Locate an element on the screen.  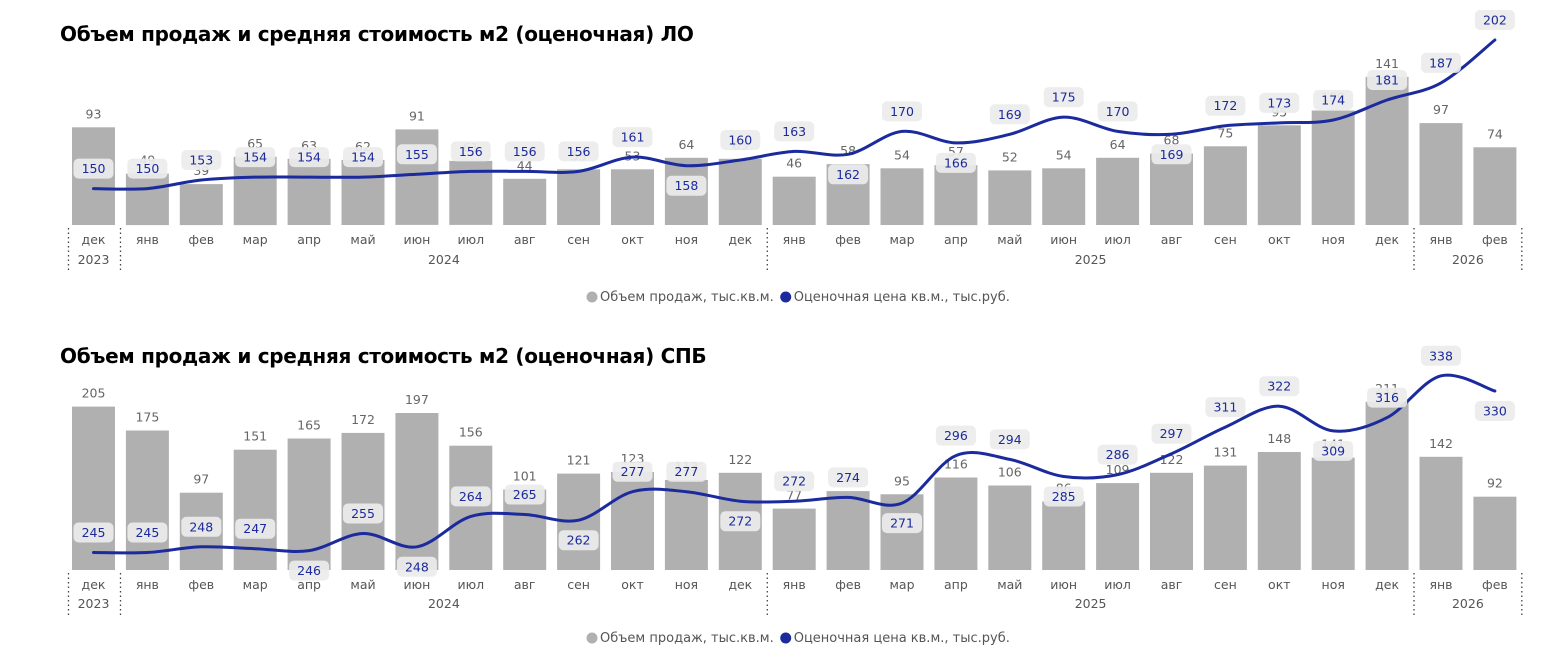
year-label-lo-3: 2026 is located at coordinates (1468, 259).